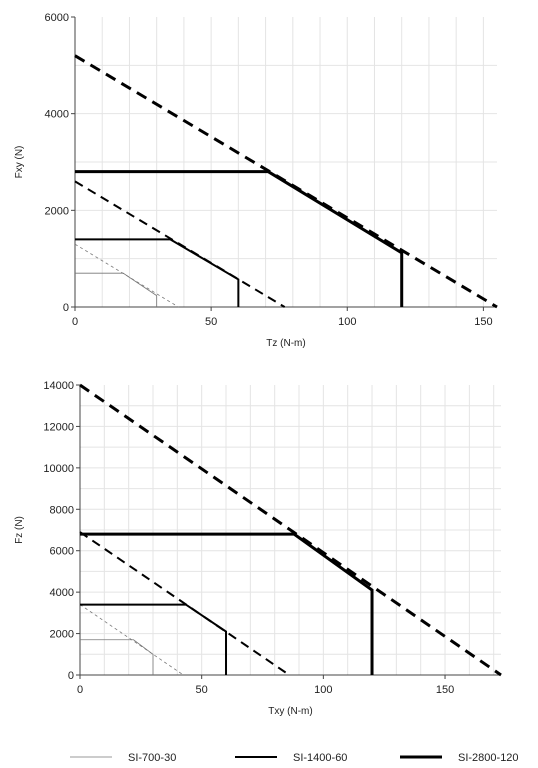 The image size is (538, 768). Describe the element at coordinates (19, 530) in the screenshot. I see `y-axis-label: Fz (N)` at that location.